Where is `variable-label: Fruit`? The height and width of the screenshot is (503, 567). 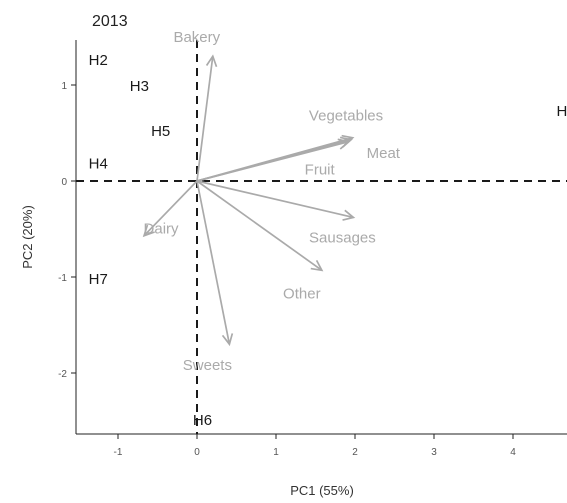
variable-label: Fruit is located at coordinates (320, 170).